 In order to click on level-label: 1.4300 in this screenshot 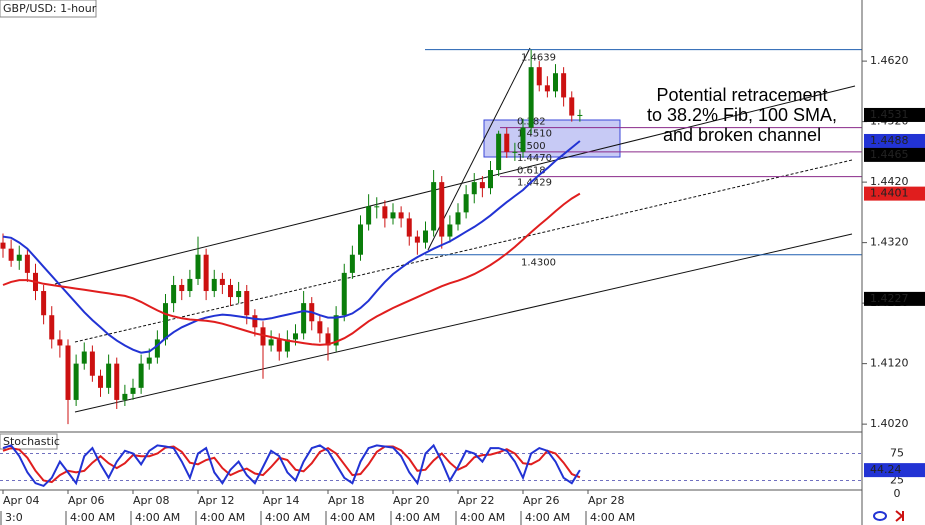, I will do `click(538, 263)`.